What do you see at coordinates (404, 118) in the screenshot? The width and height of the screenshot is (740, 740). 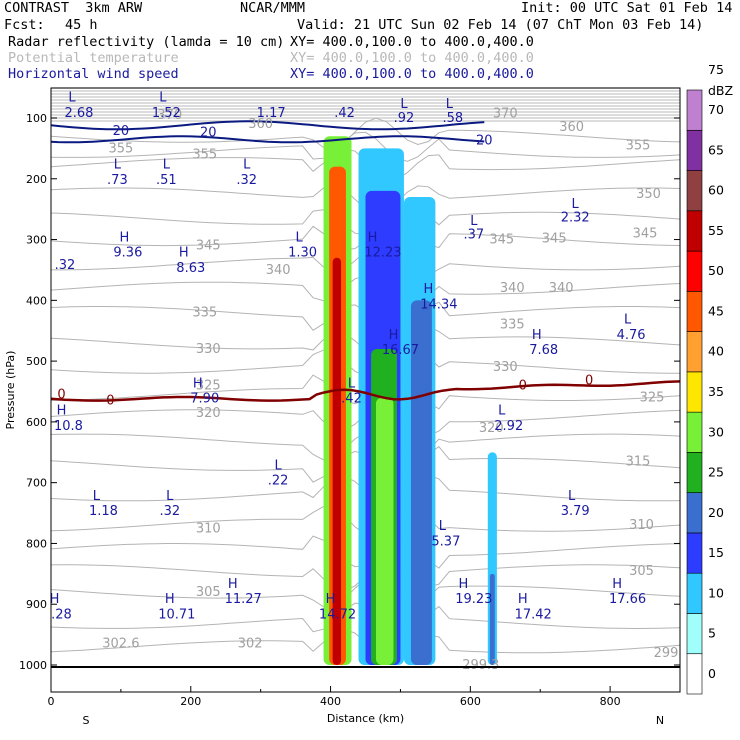 I see `wind-extremum-label: .92` at bounding box center [404, 118].